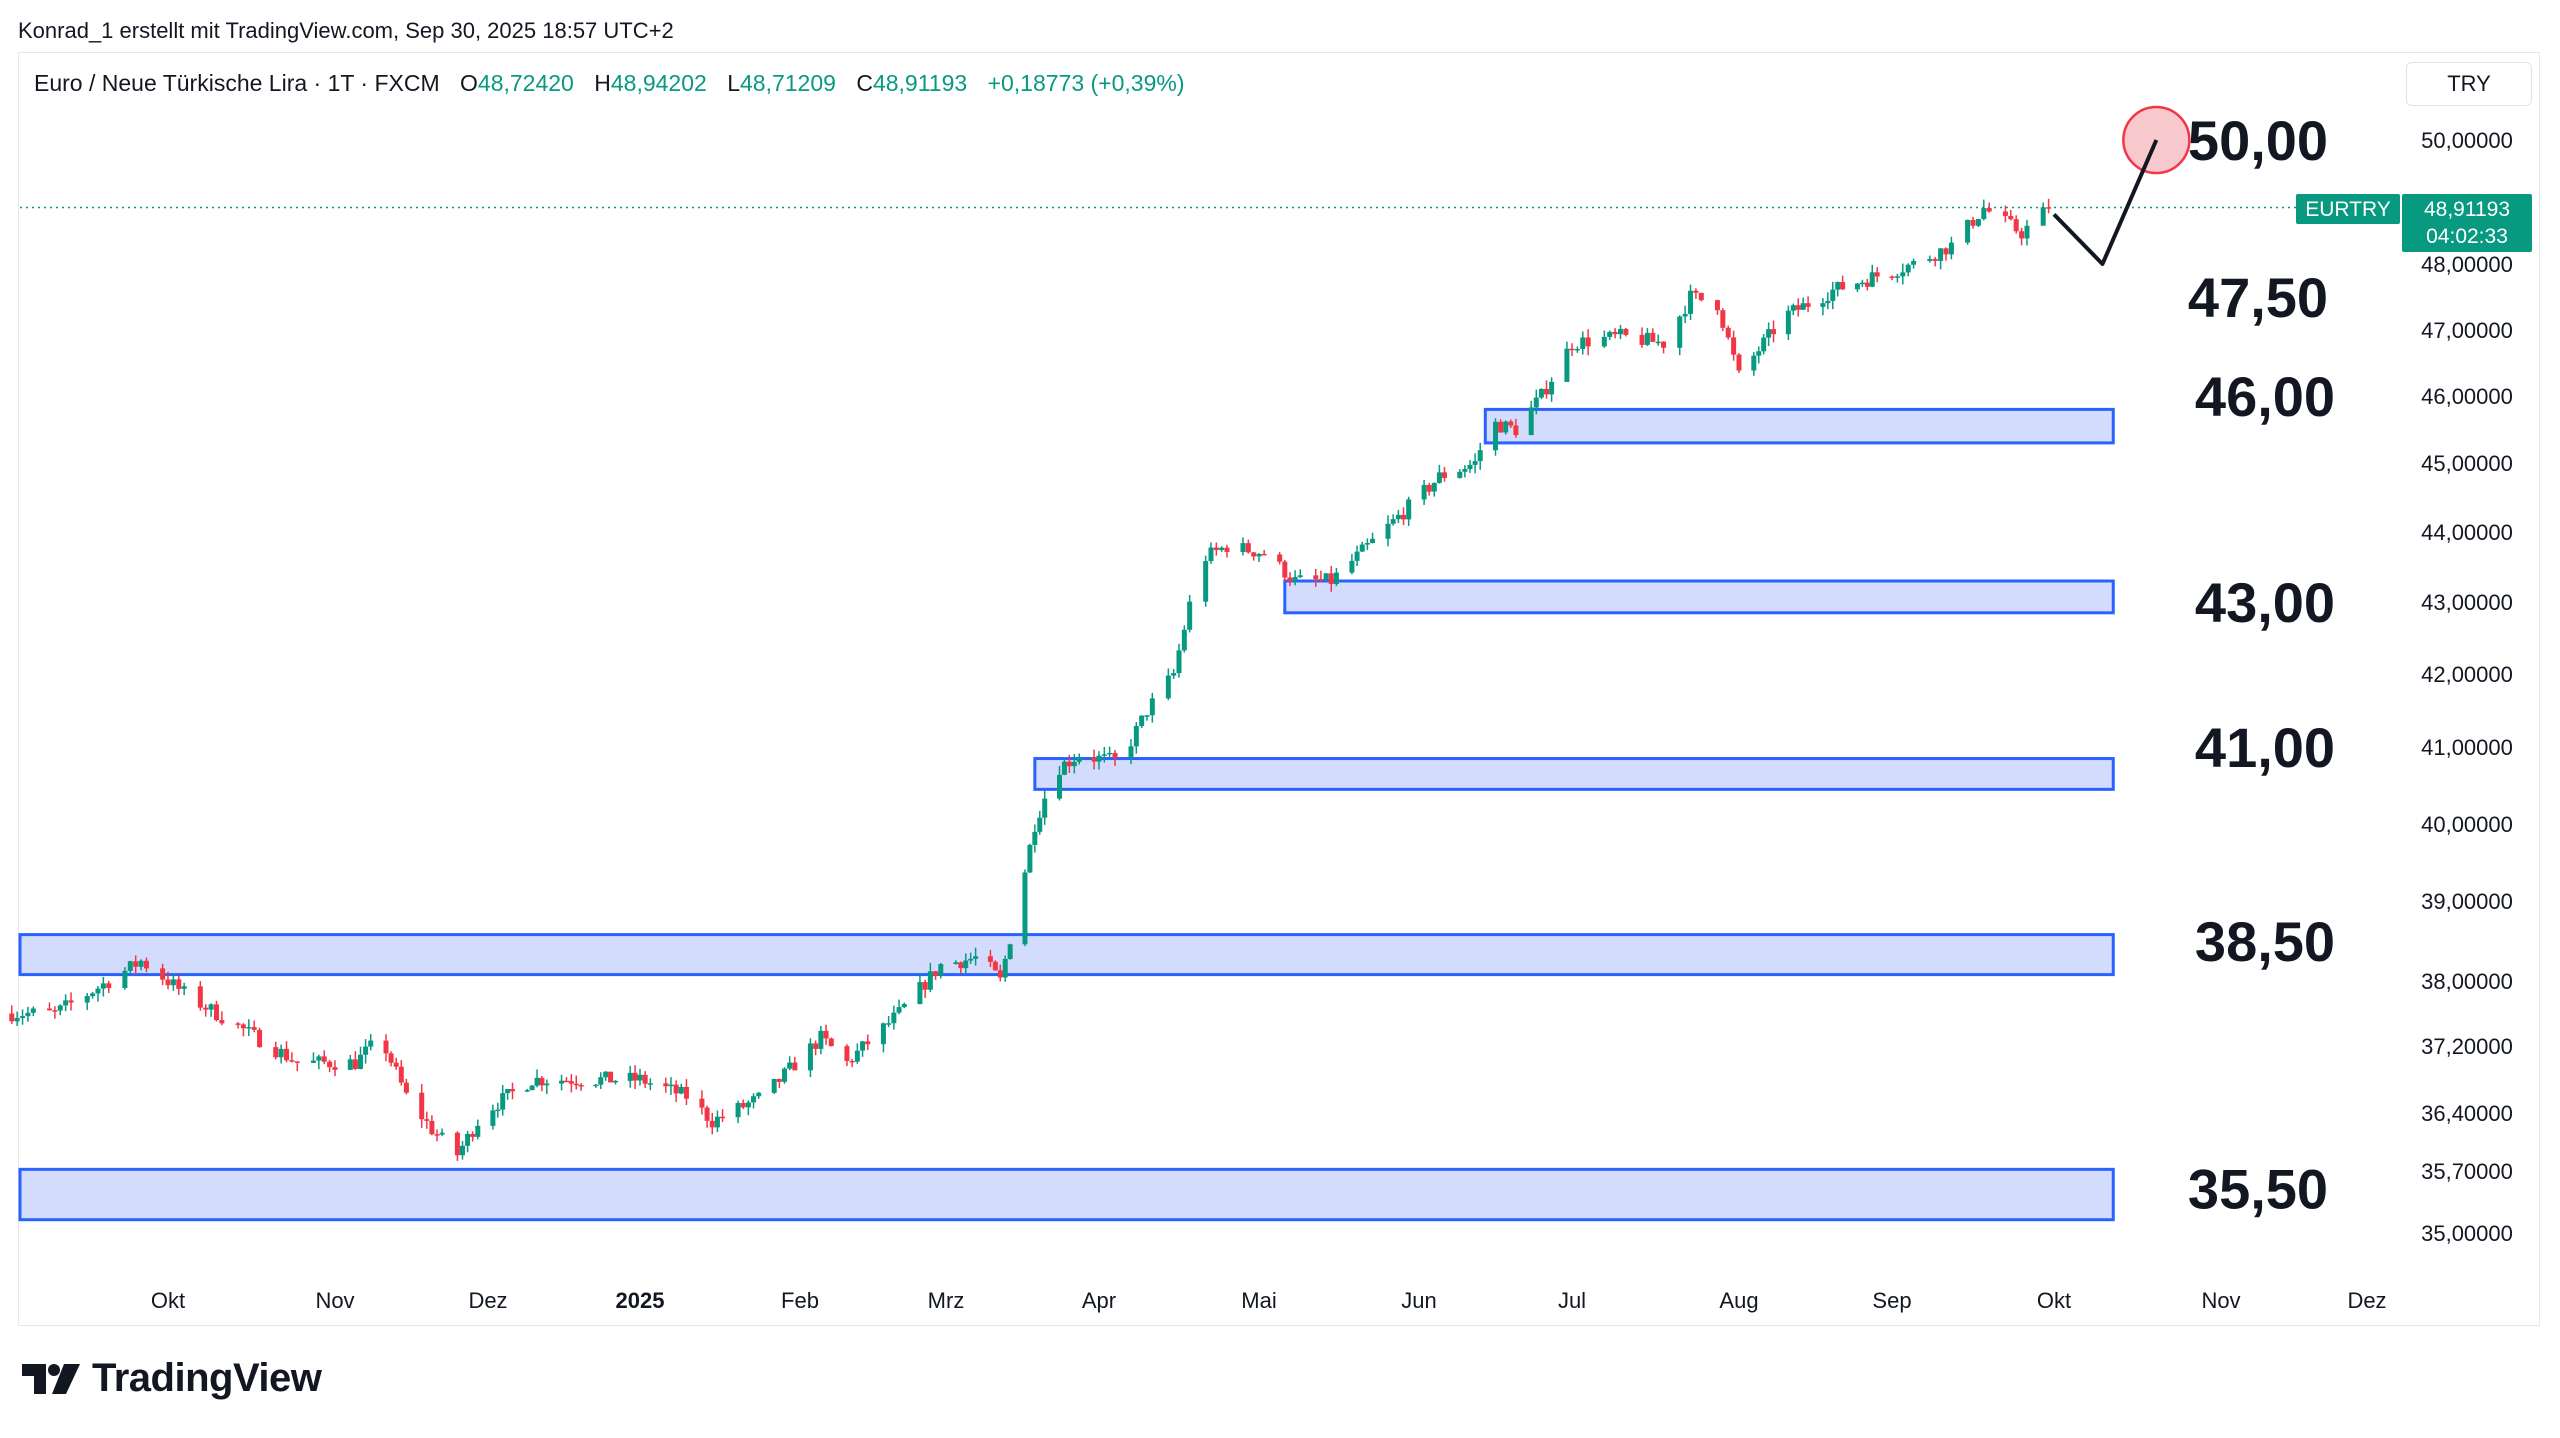  I want to click on price-tag-box, so click(2467, 223).